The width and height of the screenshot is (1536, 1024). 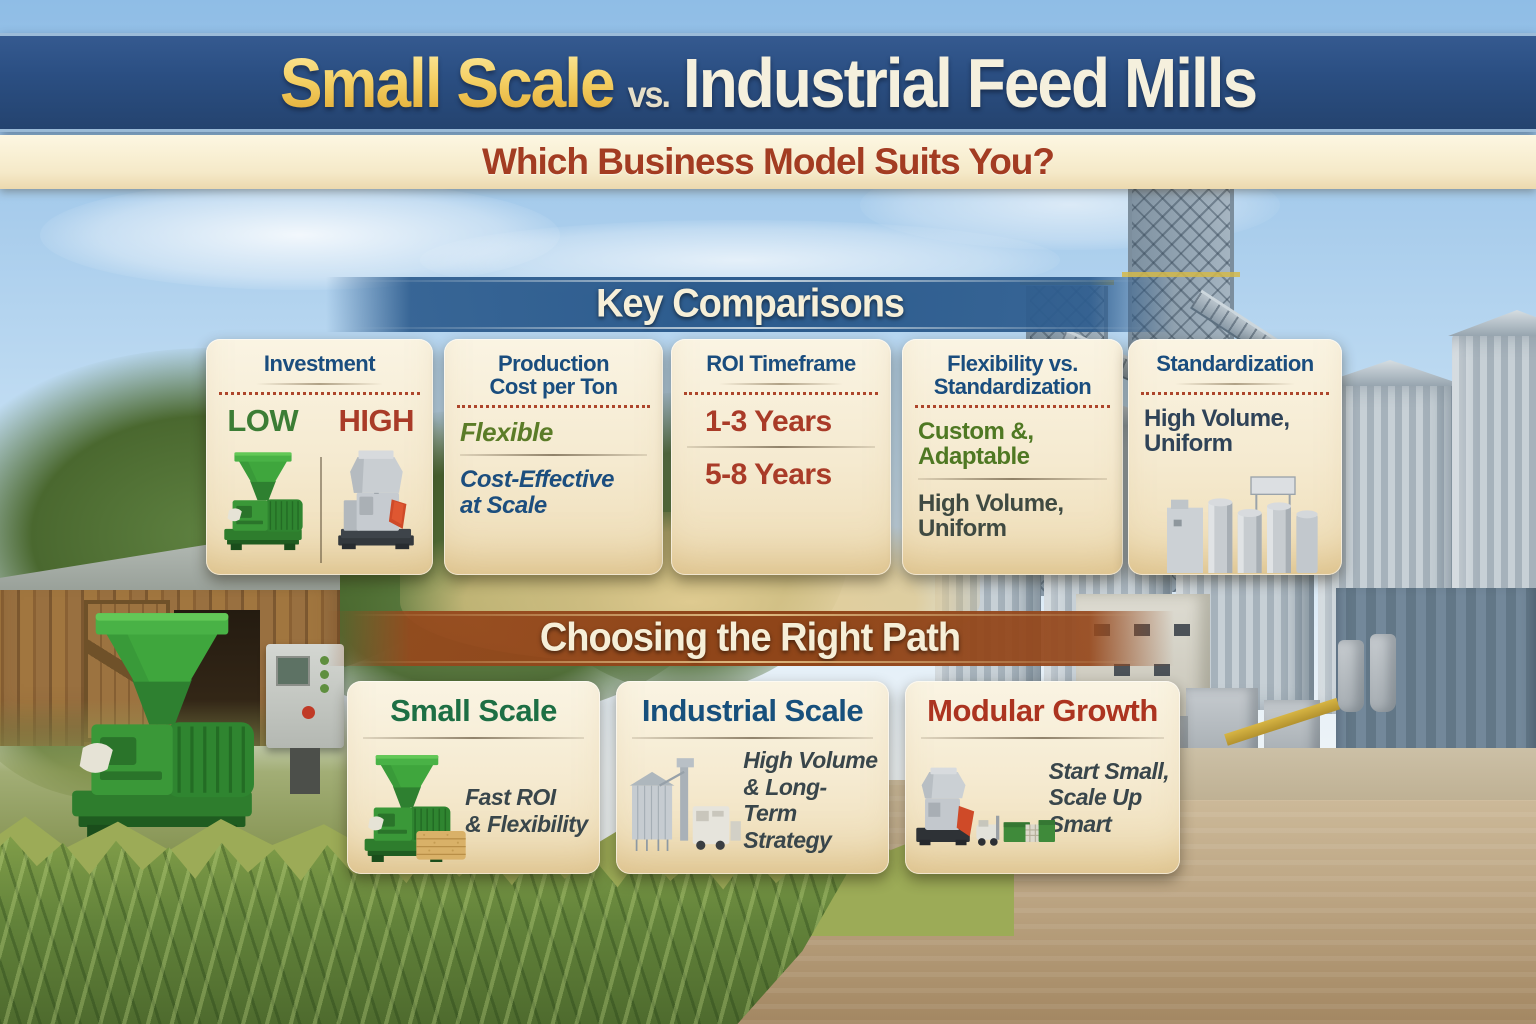 I want to click on card-small-scale: Small Scale Fast ROI & Flexibility, so click(x=473, y=777).